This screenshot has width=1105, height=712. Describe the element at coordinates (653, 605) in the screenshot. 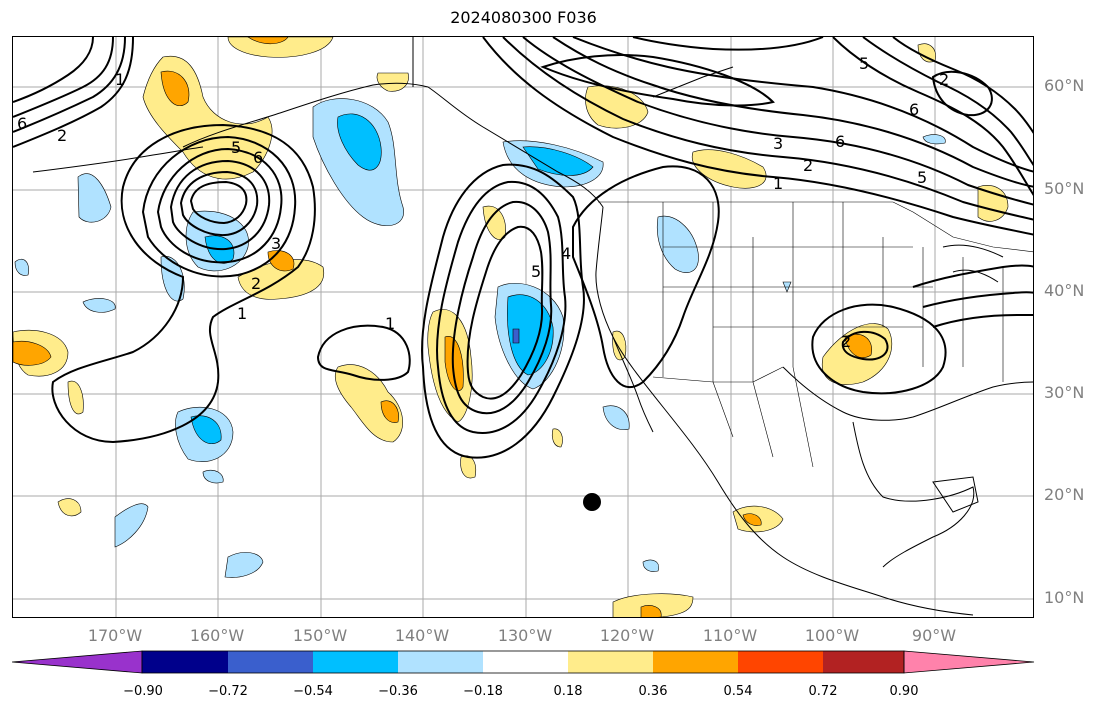

I see `shade-bottom-pos` at that location.